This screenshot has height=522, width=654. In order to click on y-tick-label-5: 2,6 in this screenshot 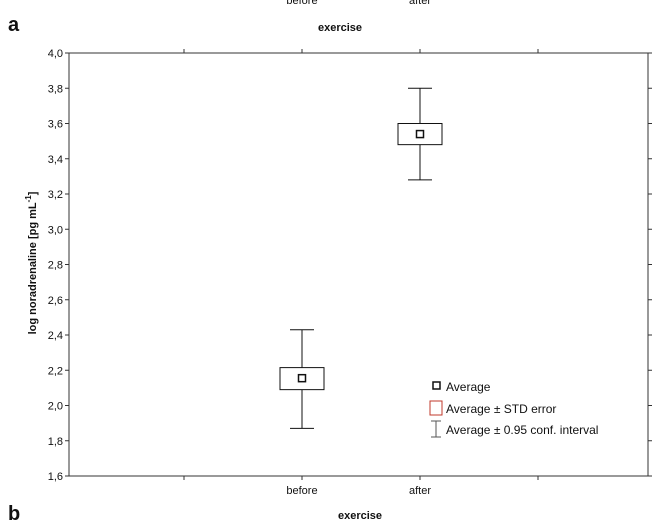, I will do `click(55, 301)`.